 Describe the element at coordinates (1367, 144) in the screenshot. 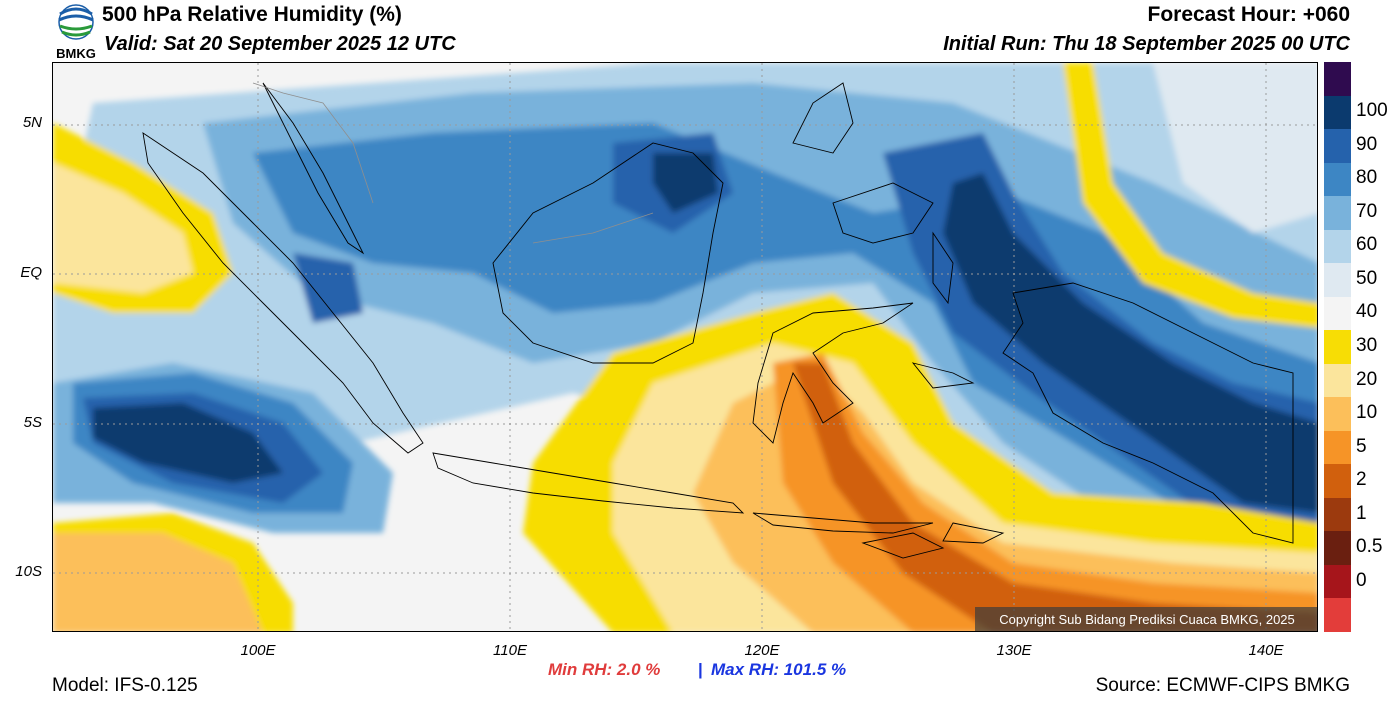

I see `colorbar-label: 90` at that location.